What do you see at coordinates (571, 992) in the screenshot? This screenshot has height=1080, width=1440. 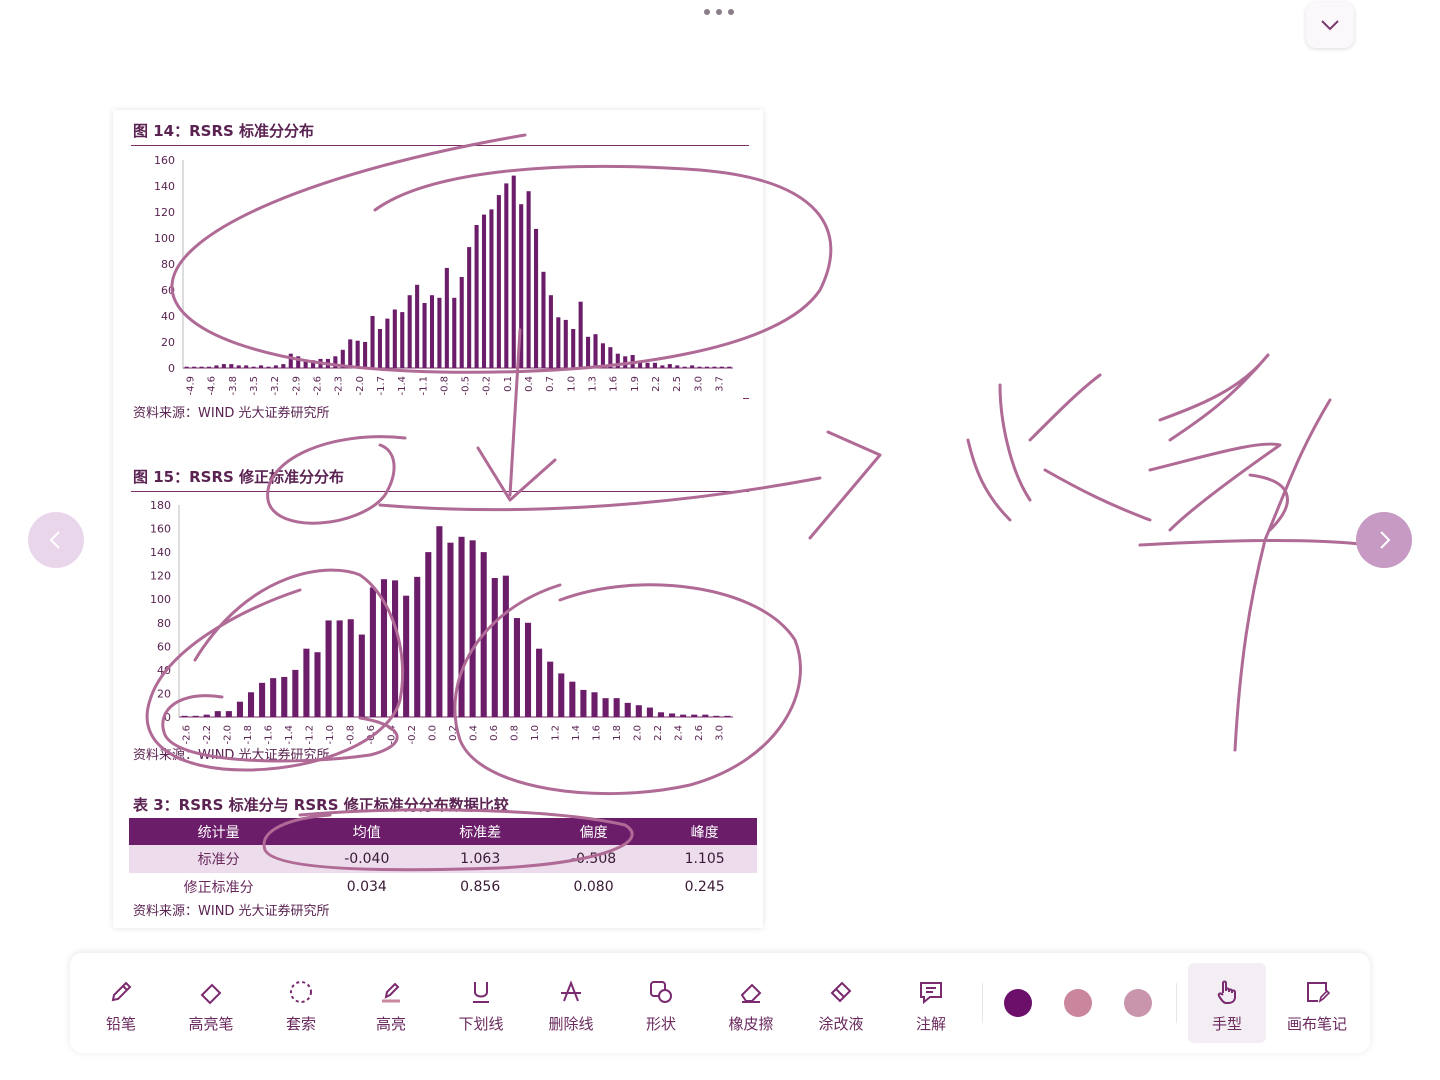 I see `strikethrough-icon` at bounding box center [571, 992].